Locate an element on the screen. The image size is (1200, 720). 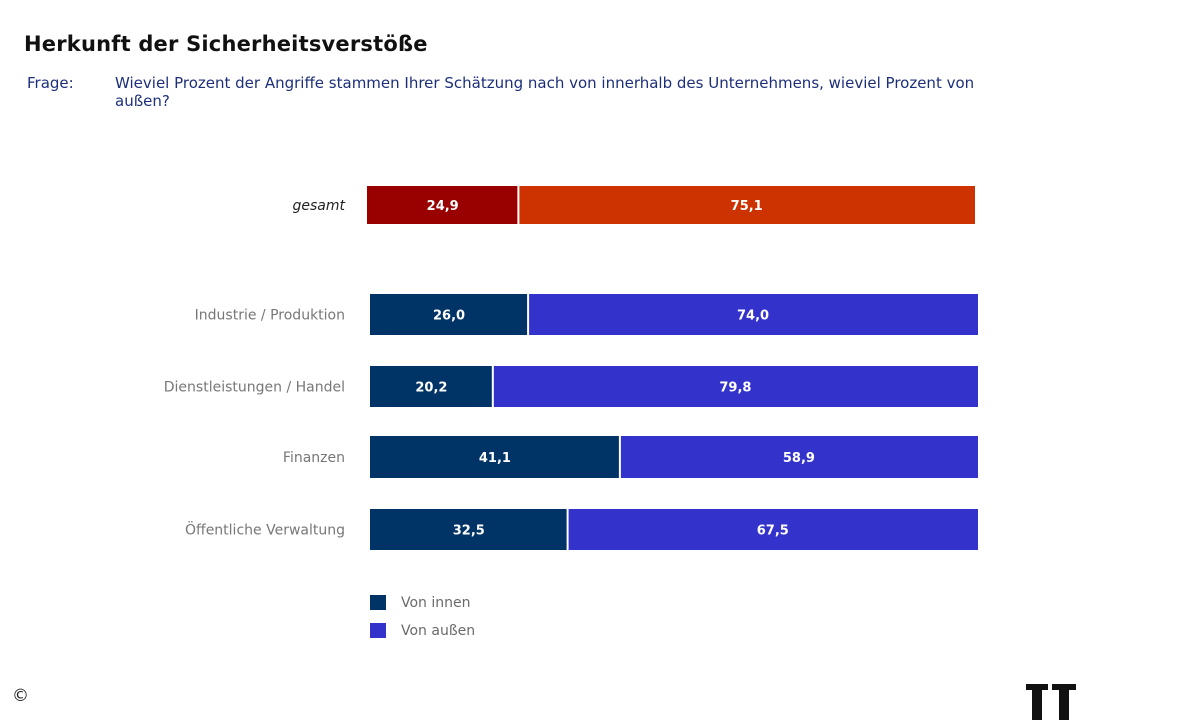
legend-label: Von außen is located at coordinates (438, 631).